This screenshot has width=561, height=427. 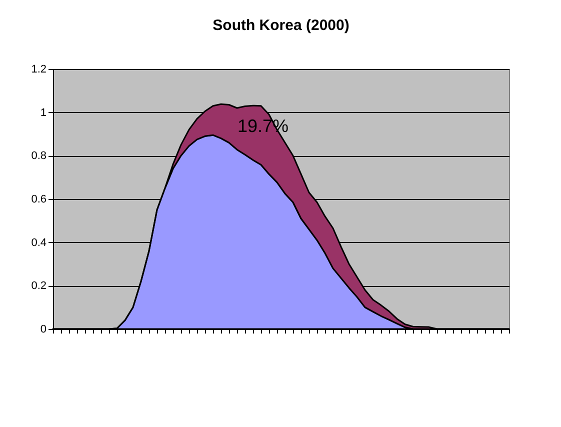 I want to click on y-tick-label: 0, so click(x=43, y=330).